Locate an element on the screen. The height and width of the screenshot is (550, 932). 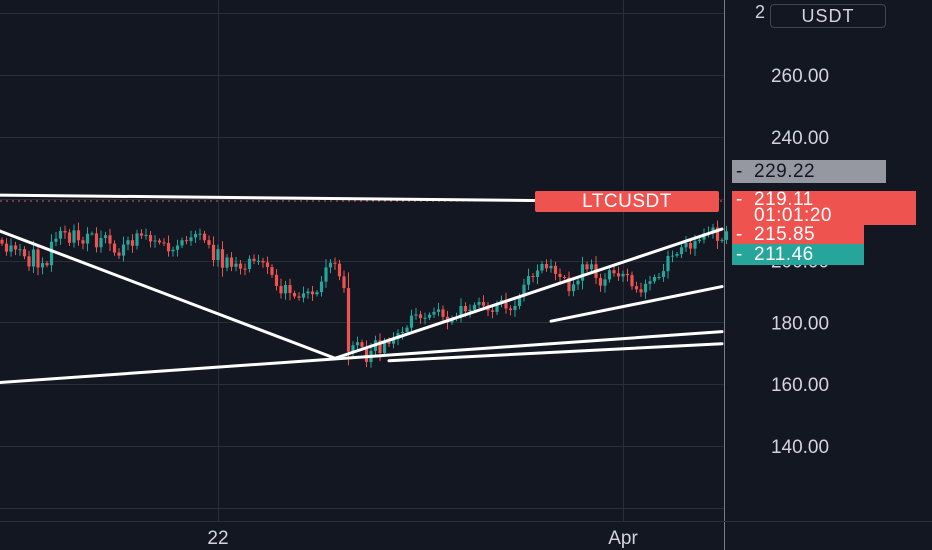
bar-countdown: 01:01:20 is located at coordinates (793, 215).